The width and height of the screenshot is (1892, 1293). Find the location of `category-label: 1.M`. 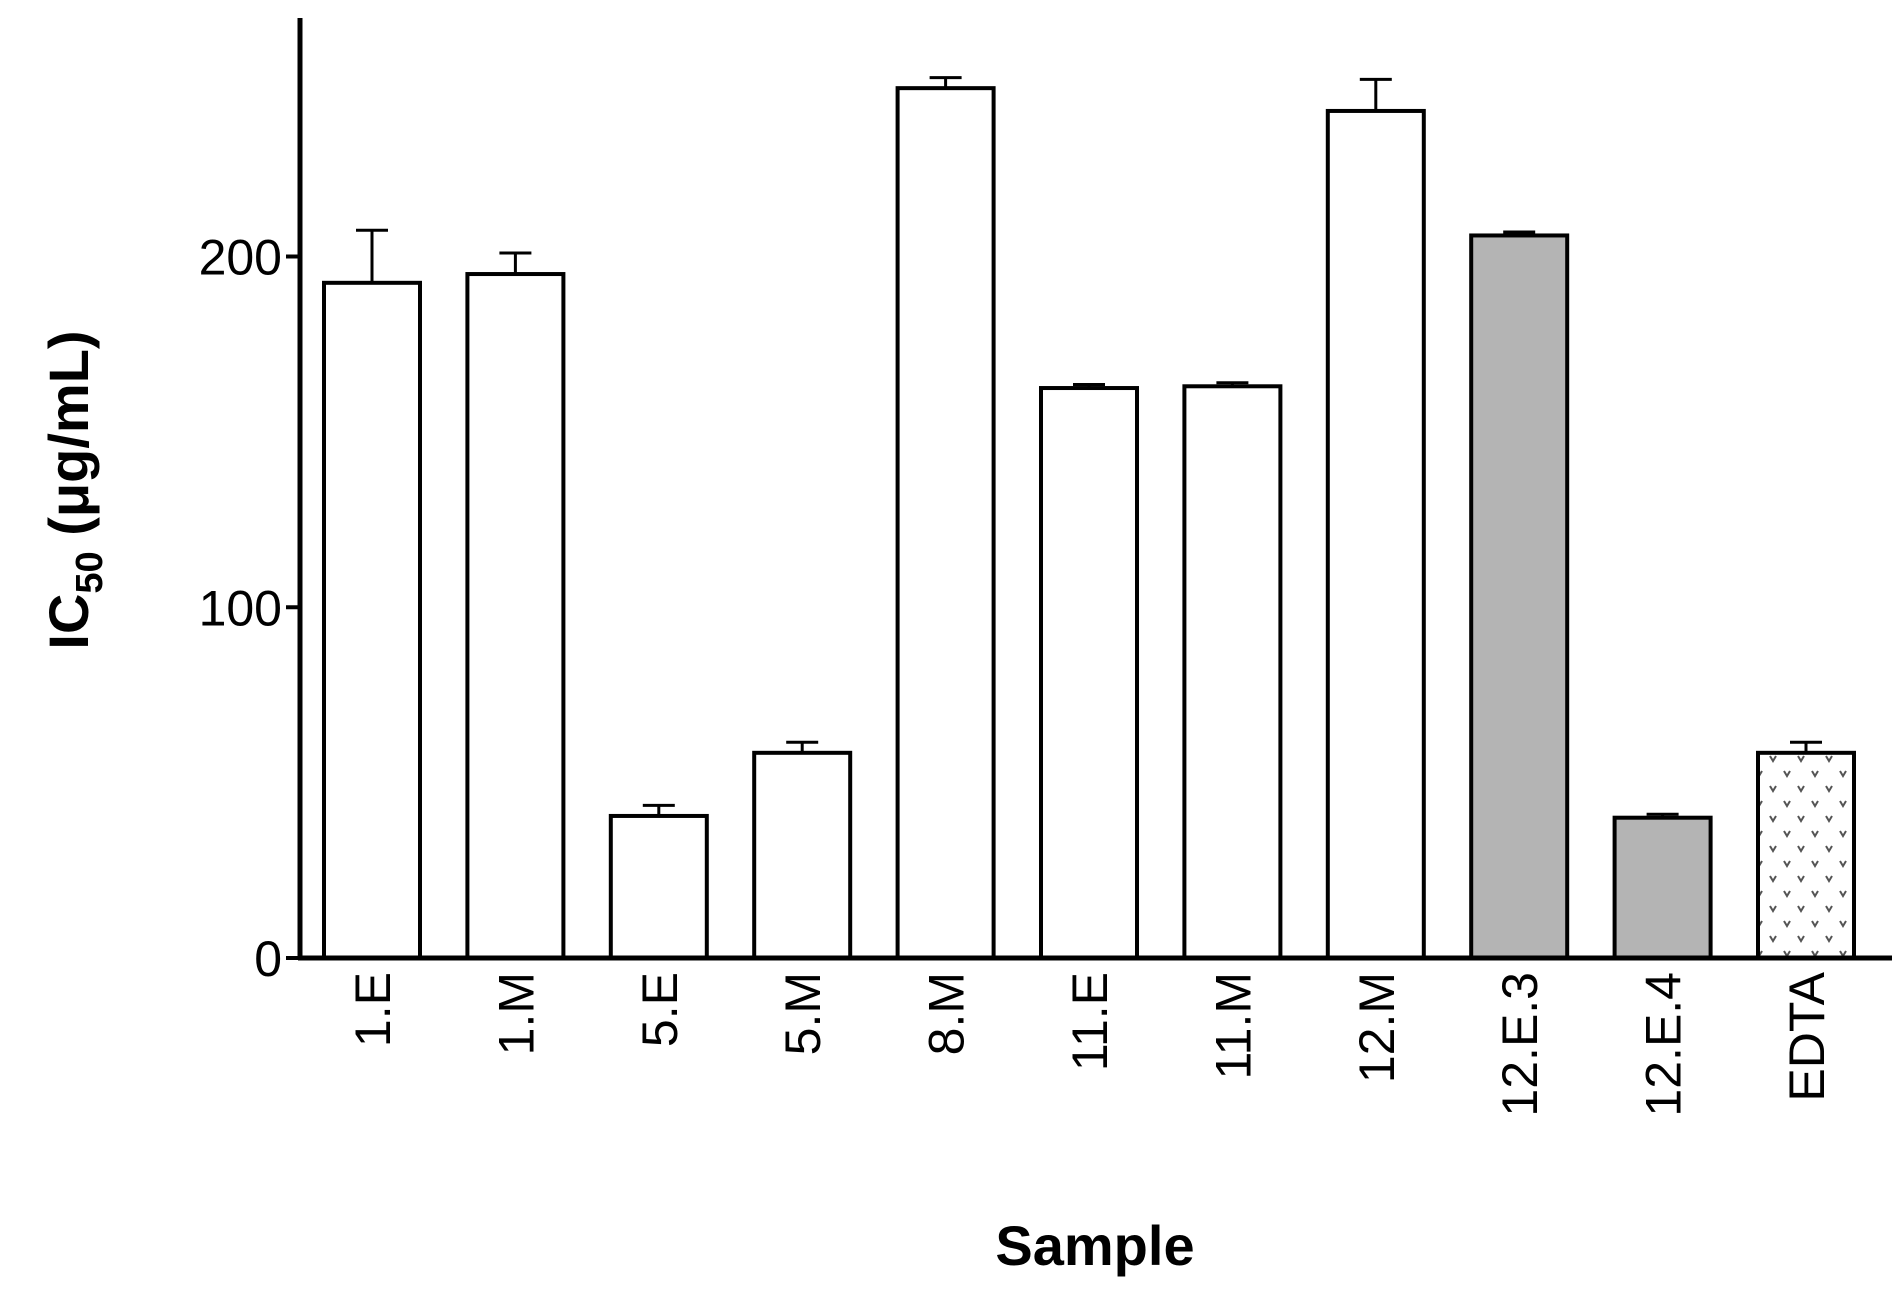

category-label: 1.M is located at coordinates (516, 1013).